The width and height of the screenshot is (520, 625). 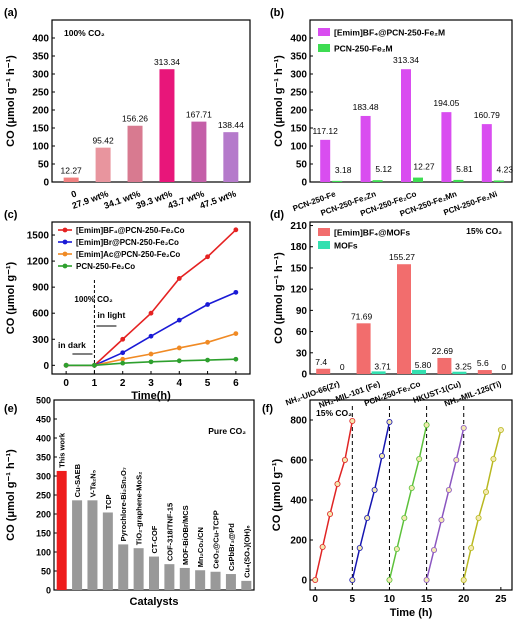 I want to click on ytick-label-f-4: 800, so click(x=298, y=421).